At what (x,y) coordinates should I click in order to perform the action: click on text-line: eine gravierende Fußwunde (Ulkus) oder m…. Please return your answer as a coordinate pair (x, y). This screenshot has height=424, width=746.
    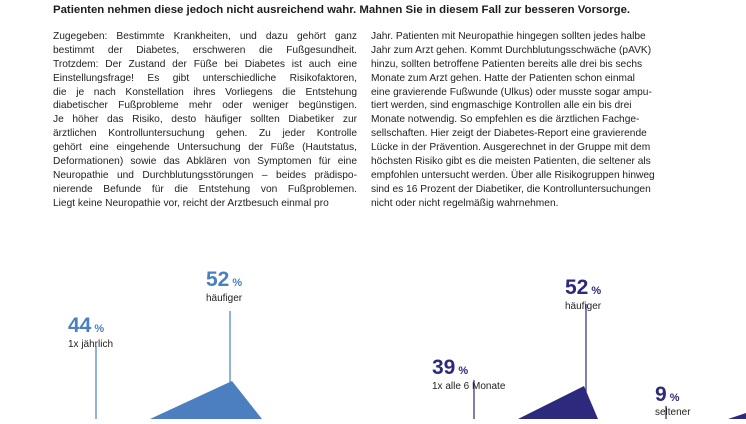
    Looking at the image, I should click on (511, 92).